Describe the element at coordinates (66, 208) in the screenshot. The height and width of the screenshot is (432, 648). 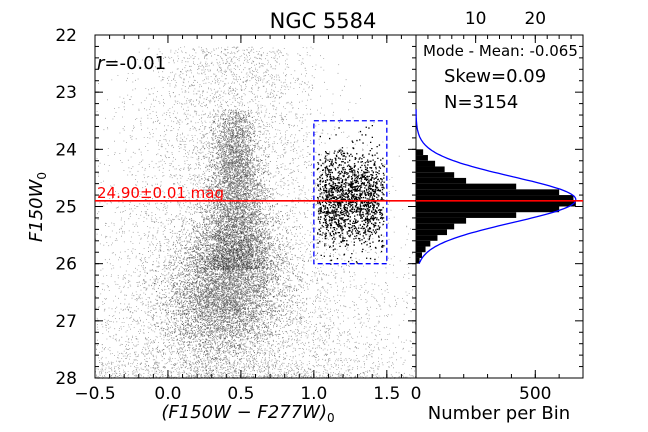
I see `cmd-y-tick-label: 25` at that location.